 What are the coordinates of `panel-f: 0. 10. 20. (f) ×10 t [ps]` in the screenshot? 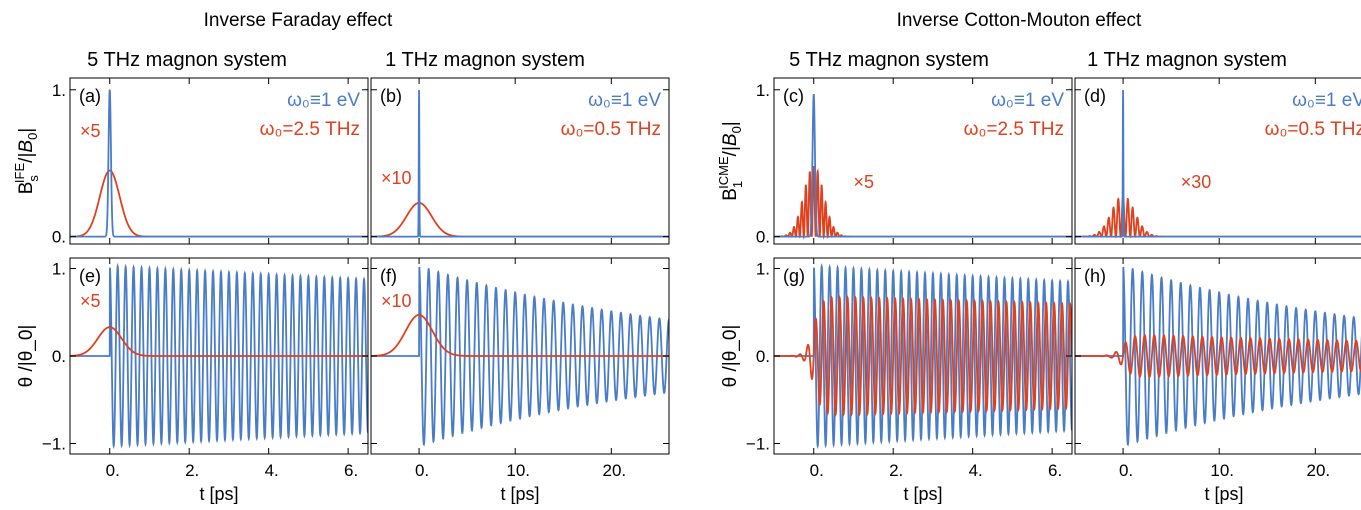 It's located at (520, 380).